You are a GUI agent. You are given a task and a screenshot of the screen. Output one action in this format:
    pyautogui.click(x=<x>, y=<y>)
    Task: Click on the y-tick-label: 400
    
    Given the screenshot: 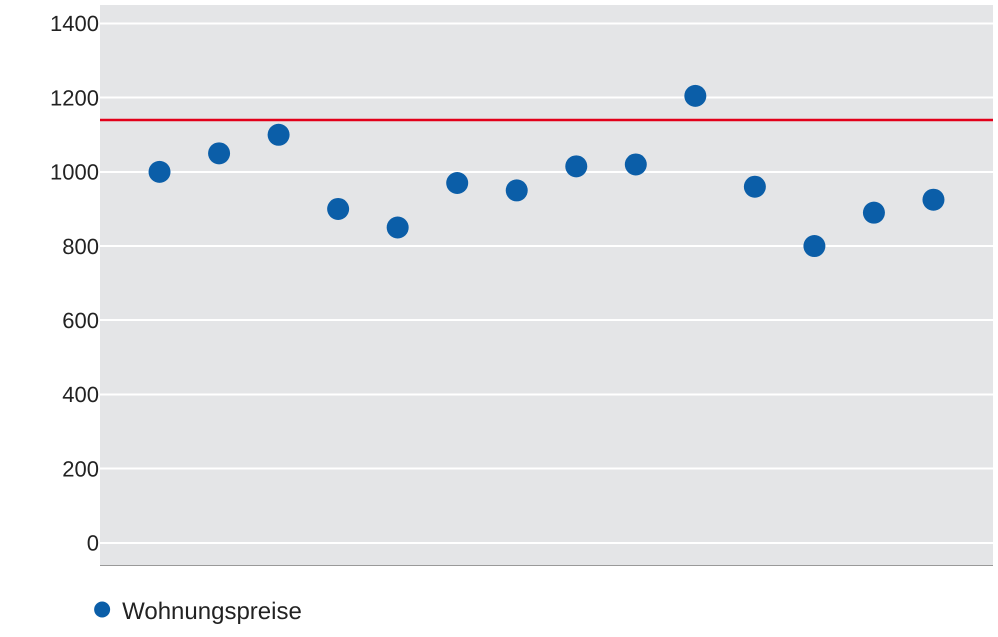 What is the action you would take?
    pyautogui.click(x=80, y=395)
    